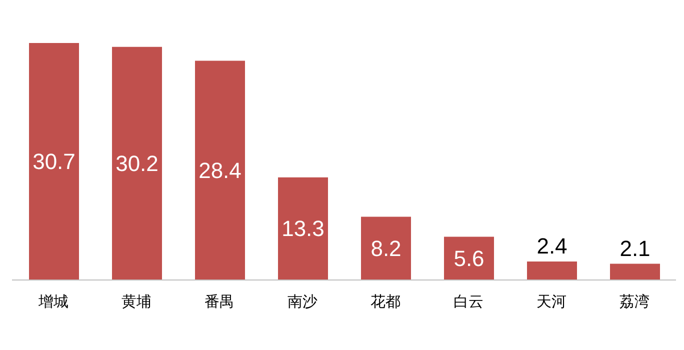 This screenshot has height=350, width=684. I want to click on x-tick-label: 荔湾, so click(635, 301).